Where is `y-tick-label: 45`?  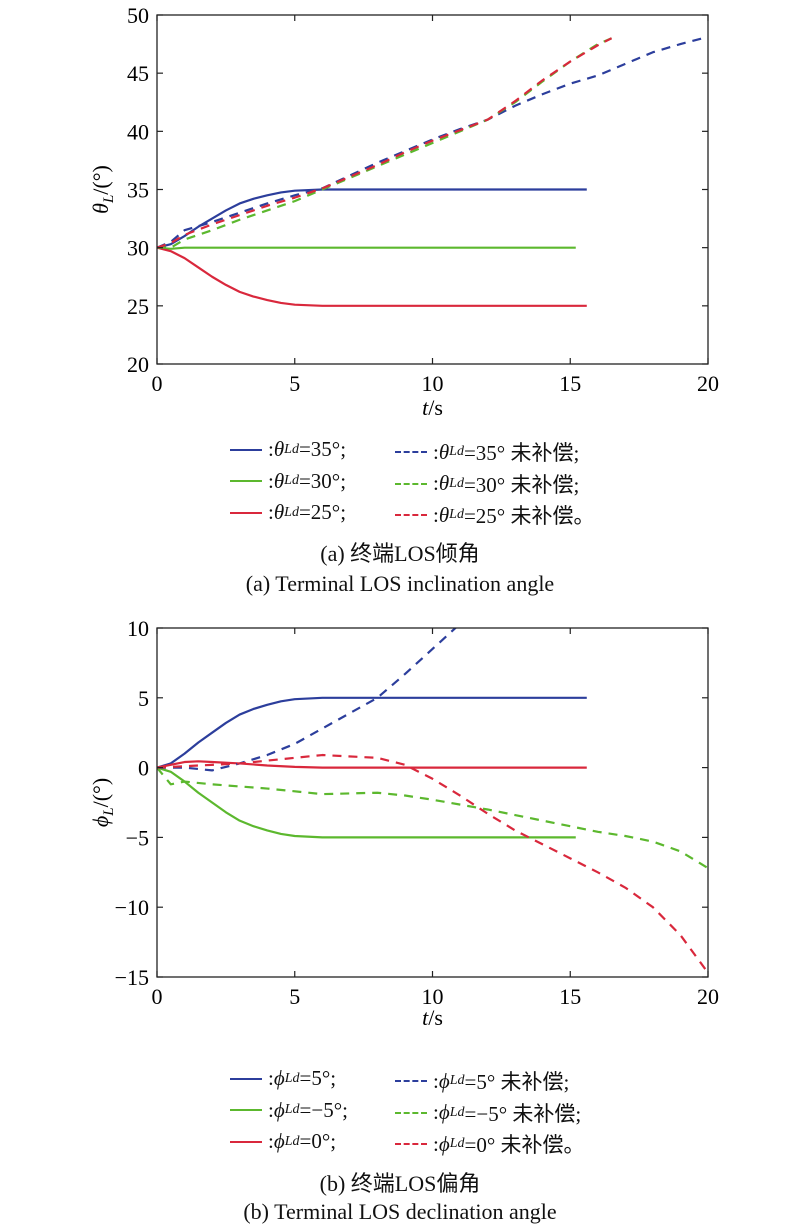
y-tick-label: 45 is located at coordinates (138, 73).